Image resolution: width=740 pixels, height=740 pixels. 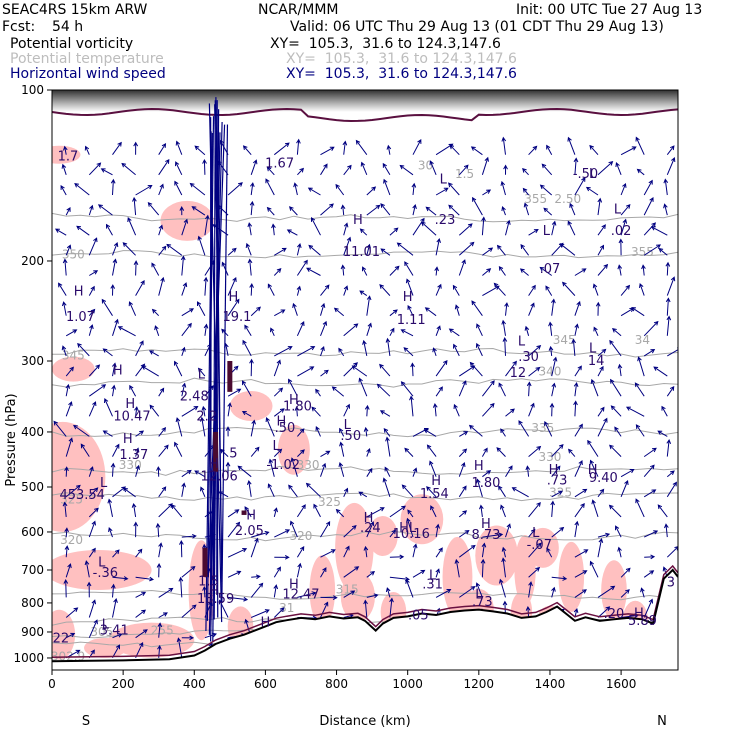 What do you see at coordinates (425, 165) in the screenshot?
I see `theta-label: 30` at bounding box center [425, 165].